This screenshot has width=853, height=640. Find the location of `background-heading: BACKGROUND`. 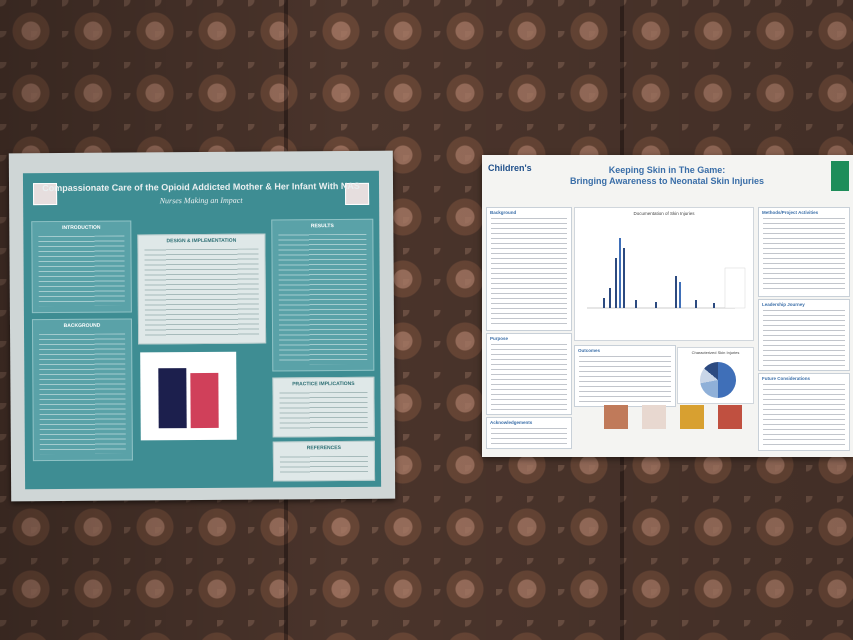

background-heading: BACKGROUND is located at coordinates (82, 325).